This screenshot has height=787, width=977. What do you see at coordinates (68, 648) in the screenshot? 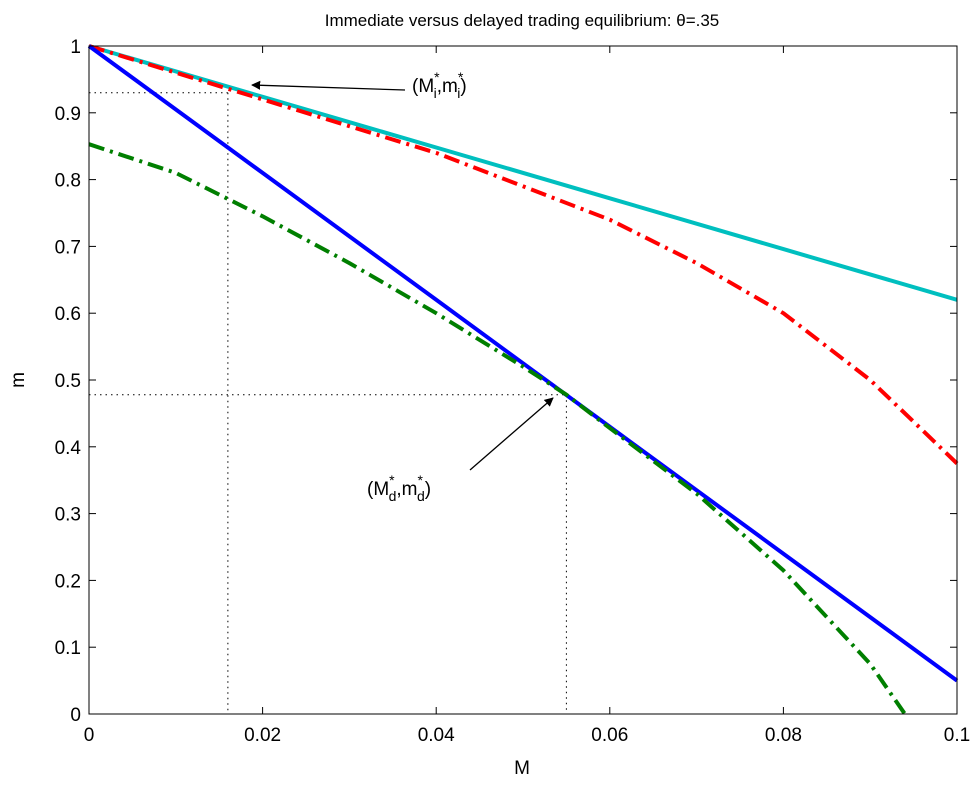
I see `y-tick-label: 0.1` at bounding box center [68, 648].